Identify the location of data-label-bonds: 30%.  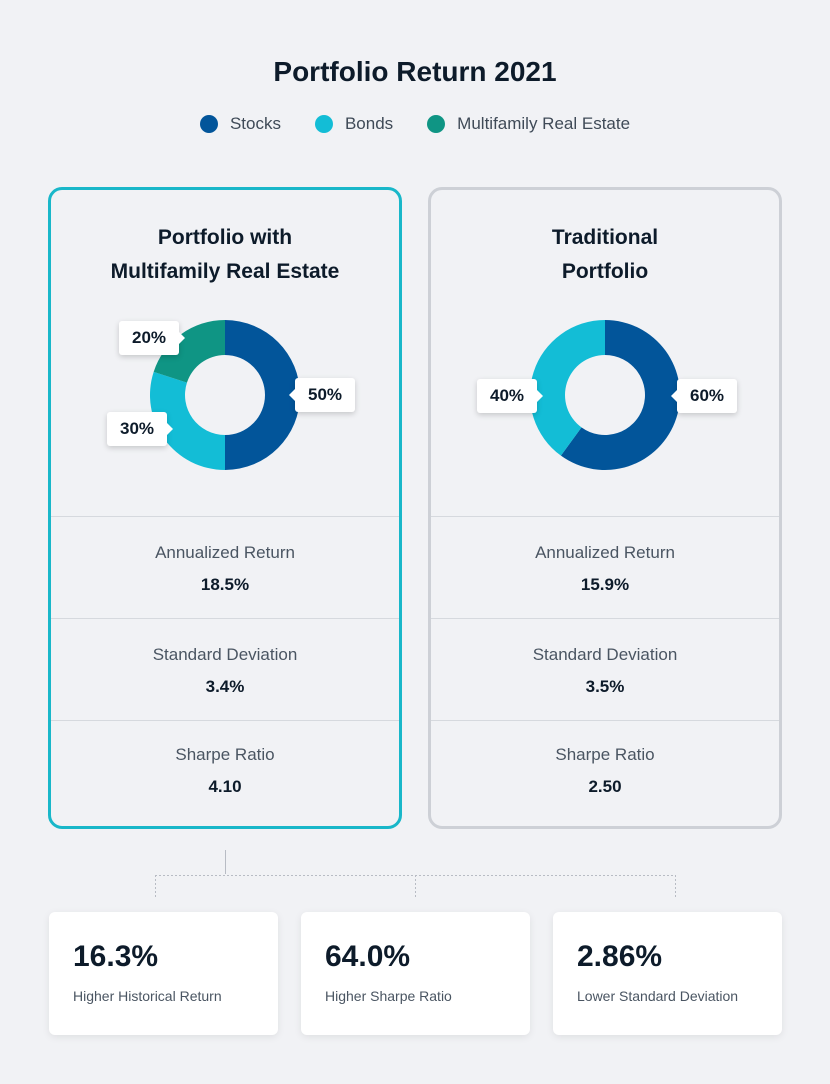
(140, 429).